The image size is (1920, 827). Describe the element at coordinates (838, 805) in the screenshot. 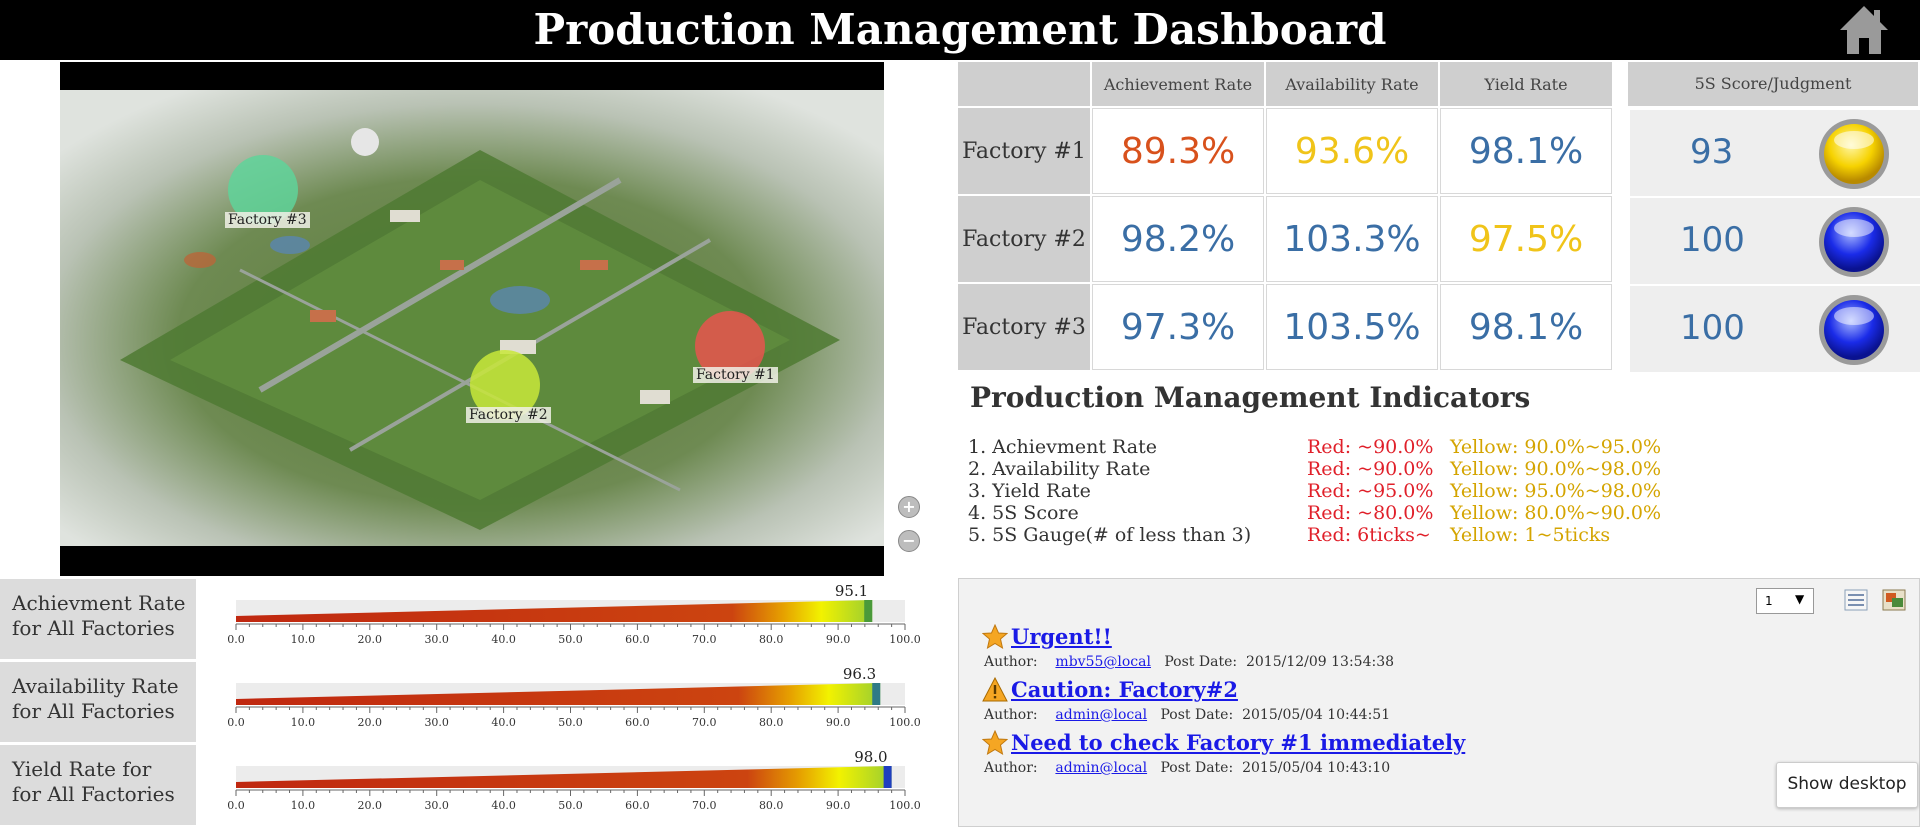

I see `gauge-tick-label: 90.0` at that location.